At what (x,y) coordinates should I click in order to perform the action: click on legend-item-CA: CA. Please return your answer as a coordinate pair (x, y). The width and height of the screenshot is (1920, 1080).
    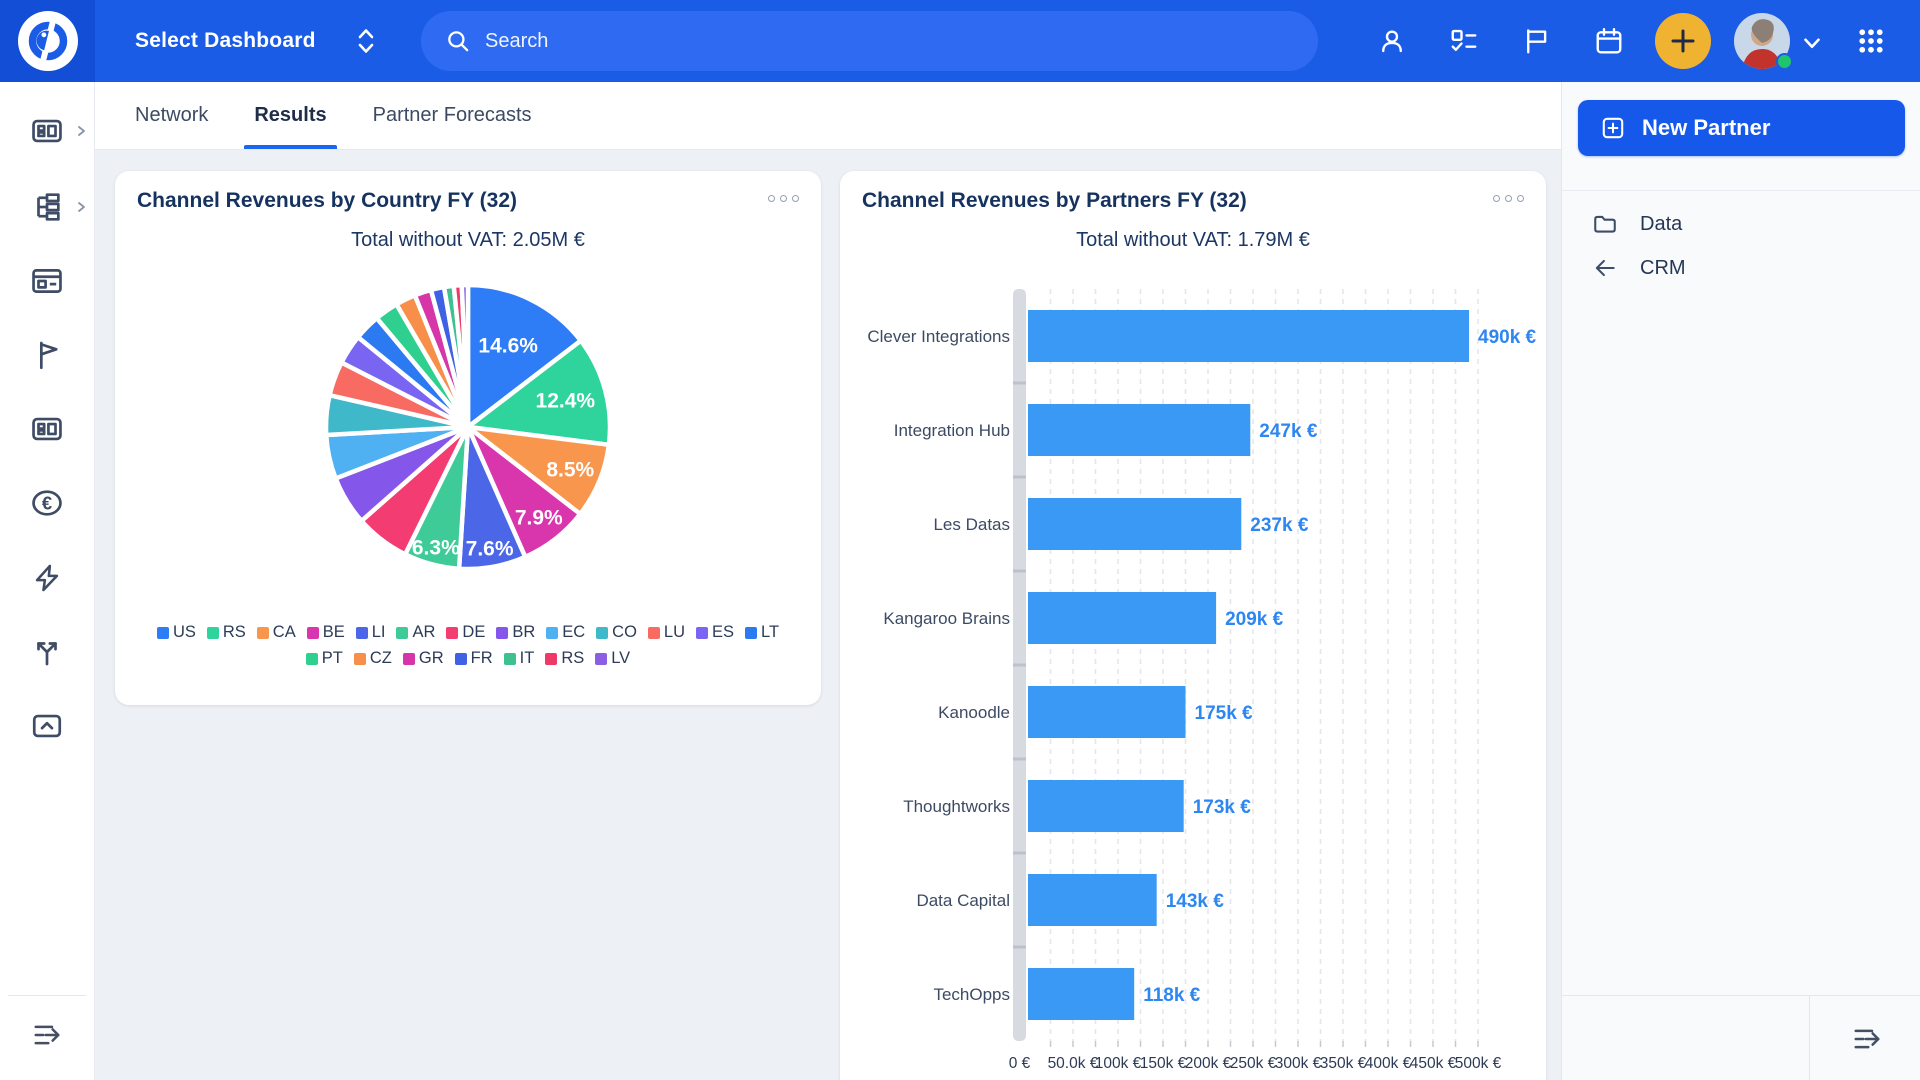
    Looking at the image, I should click on (276, 632).